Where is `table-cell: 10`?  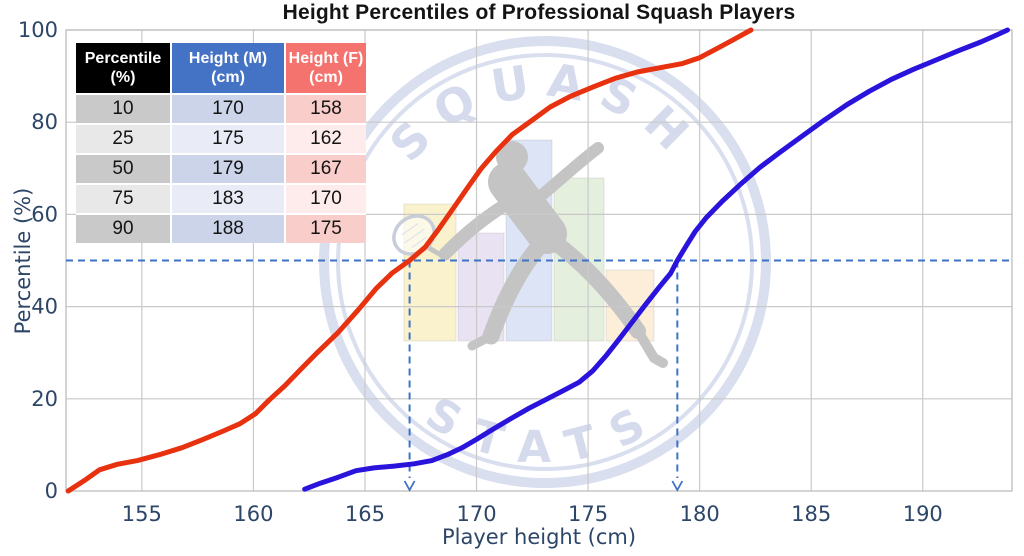 table-cell: 10 is located at coordinates (123, 109).